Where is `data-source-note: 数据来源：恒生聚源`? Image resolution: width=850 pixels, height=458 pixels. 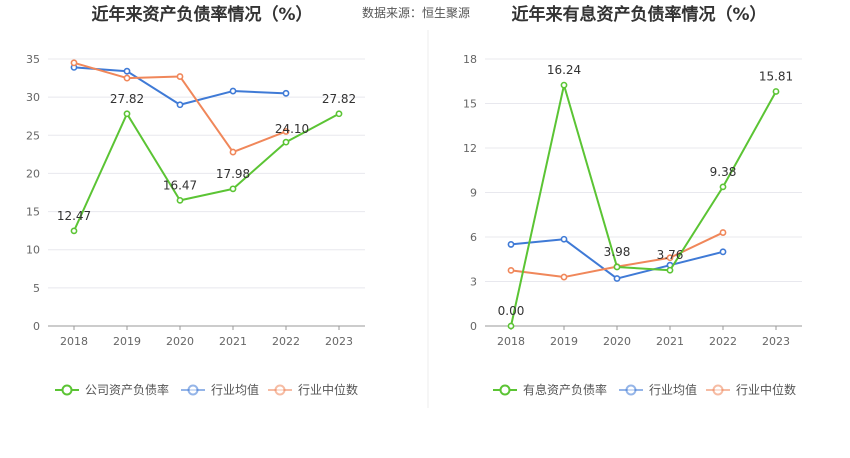 data-source-note: 数据来源：恒生聚源 is located at coordinates (416, 12).